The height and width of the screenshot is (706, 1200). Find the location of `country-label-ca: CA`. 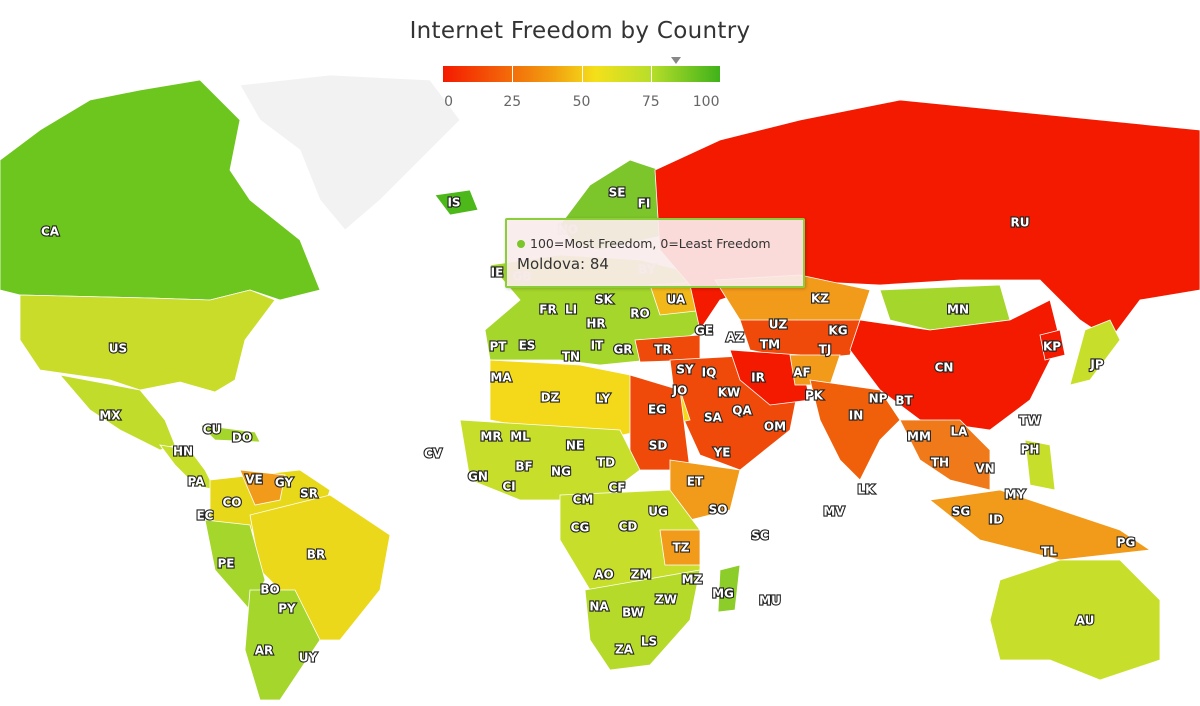

country-label-ca: CA is located at coordinates (50, 231).